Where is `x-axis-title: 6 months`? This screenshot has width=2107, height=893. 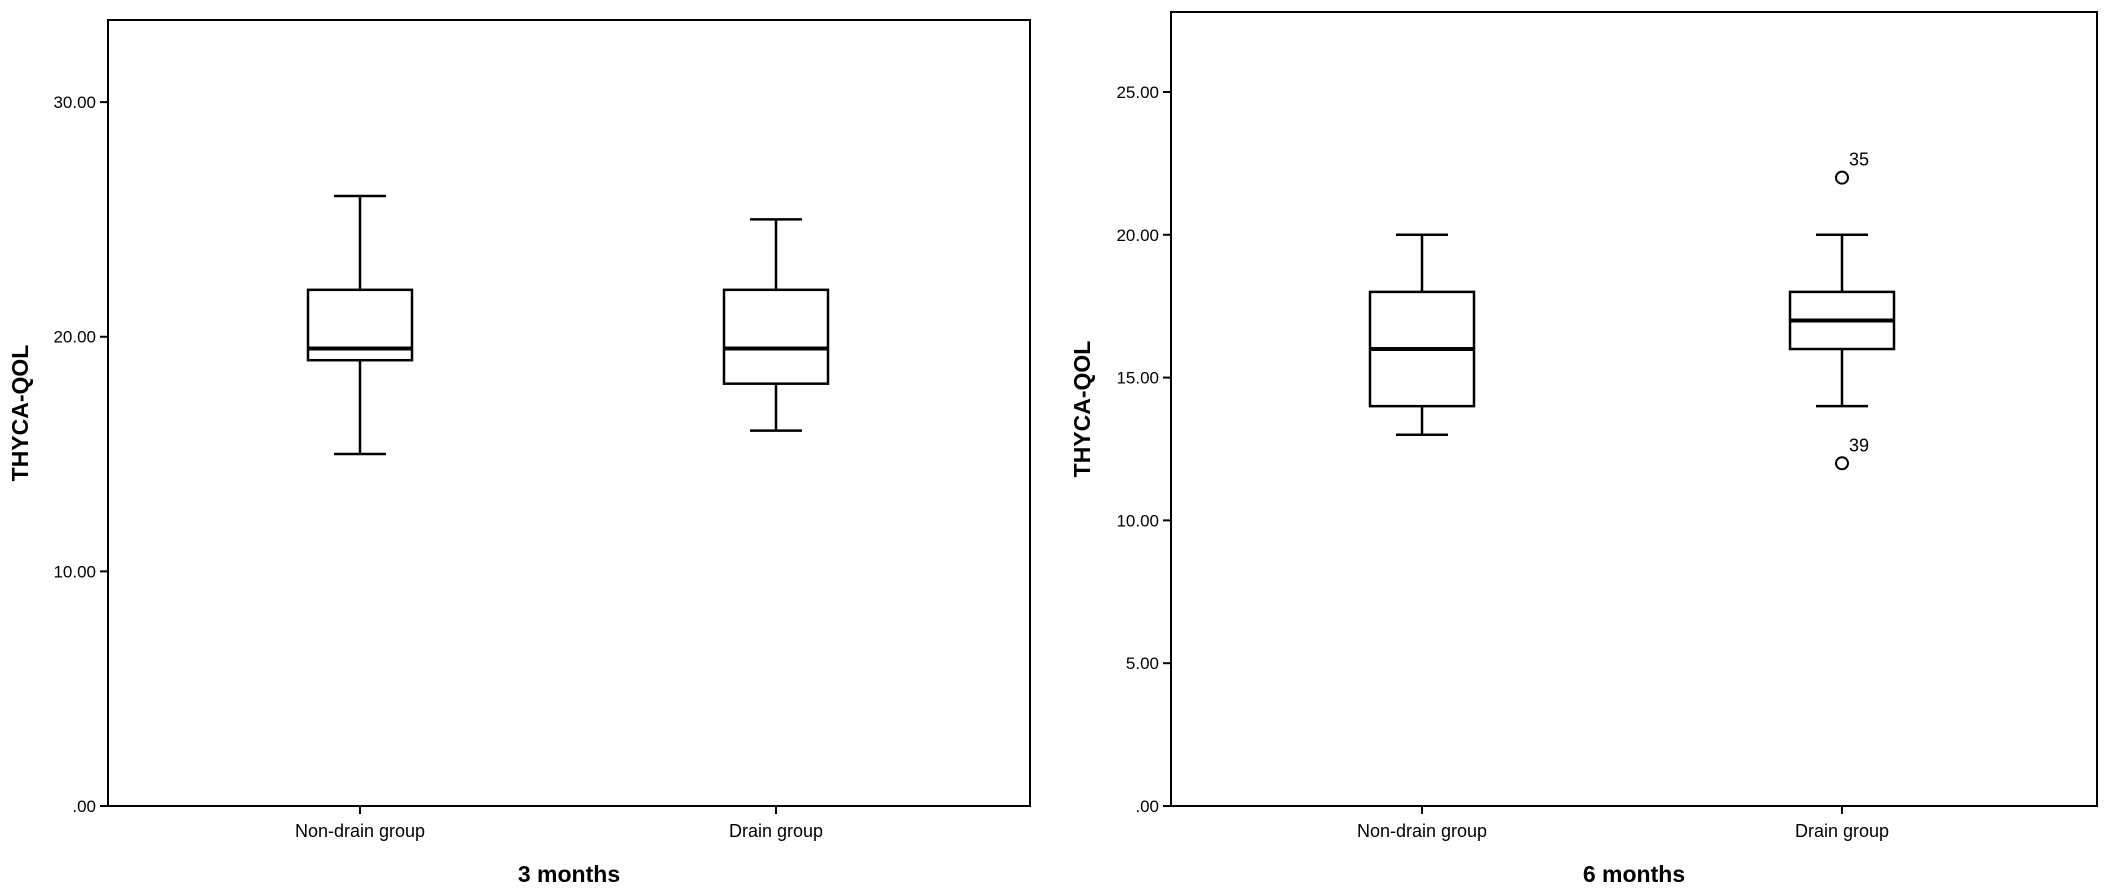
x-axis-title: 6 months is located at coordinates (1634, 874).